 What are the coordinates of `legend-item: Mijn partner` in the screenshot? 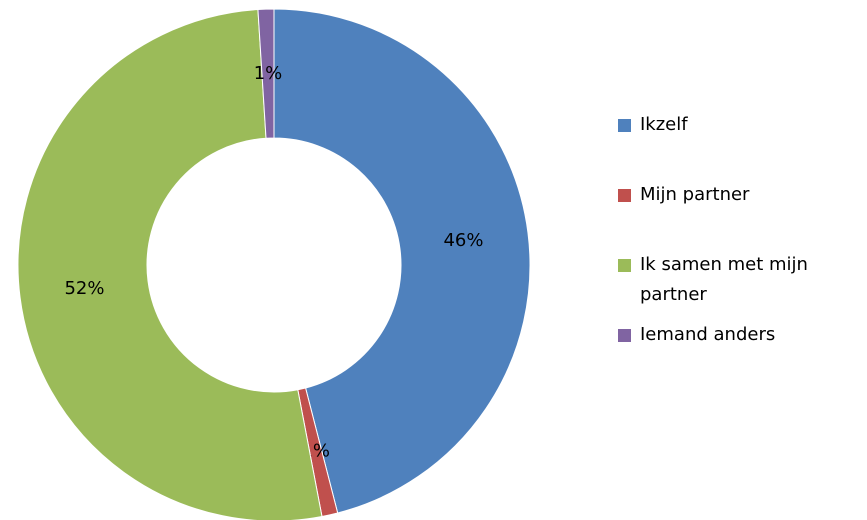 It's located at (738, 195).